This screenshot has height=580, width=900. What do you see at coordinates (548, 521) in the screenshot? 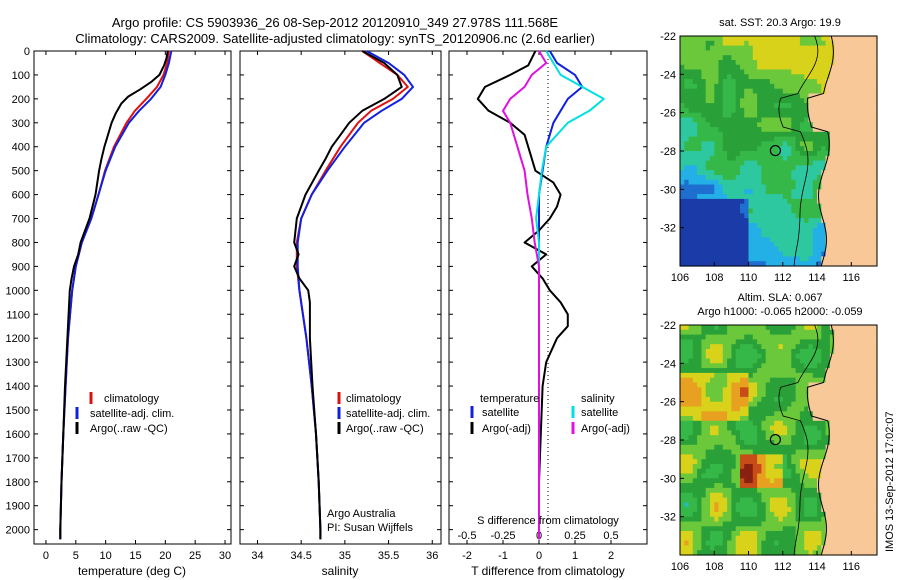
I see `s-difference-label: S difference from climatology` at bounding box center [548, 521].